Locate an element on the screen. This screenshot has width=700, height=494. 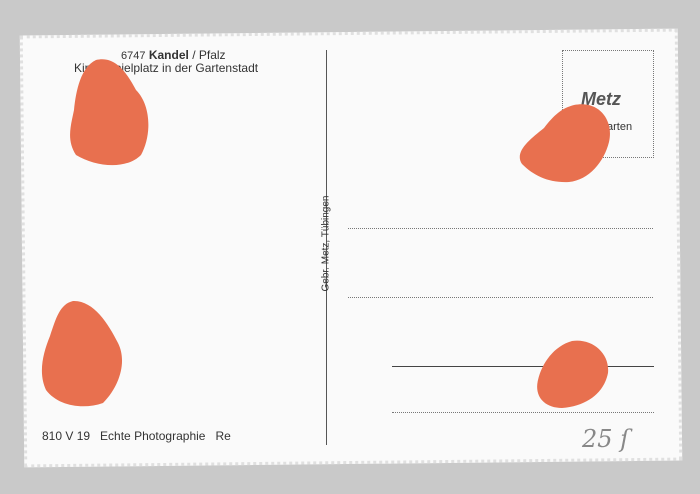
heading: 6747 Kandel / Pfalz is located at coordinates (173, 55).